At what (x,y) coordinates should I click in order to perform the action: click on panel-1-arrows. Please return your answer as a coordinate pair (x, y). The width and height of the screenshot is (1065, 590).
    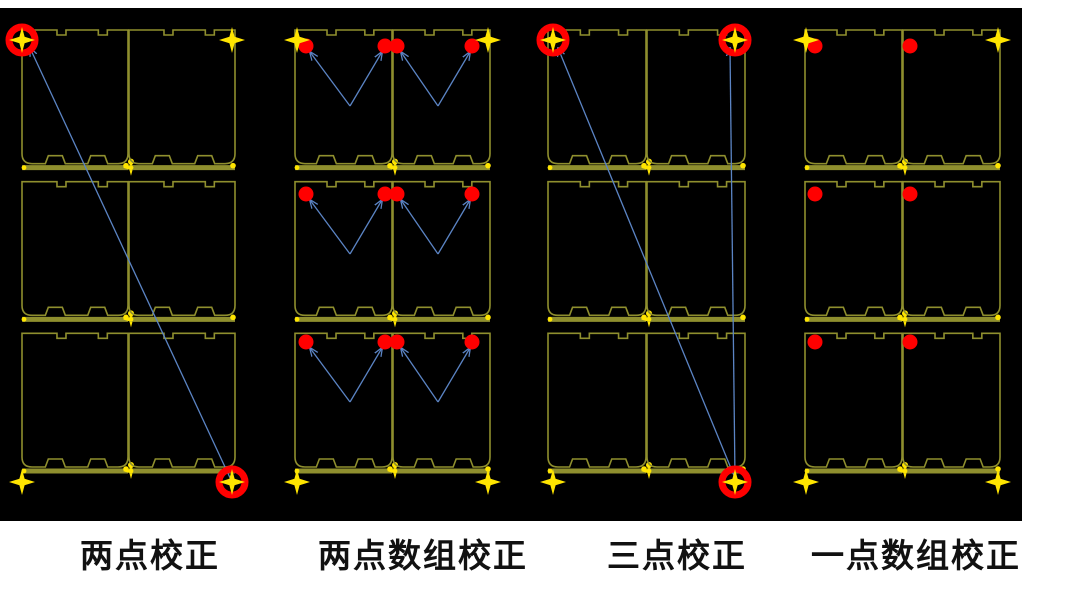
    Looking at the image, I should click on (131, 265).